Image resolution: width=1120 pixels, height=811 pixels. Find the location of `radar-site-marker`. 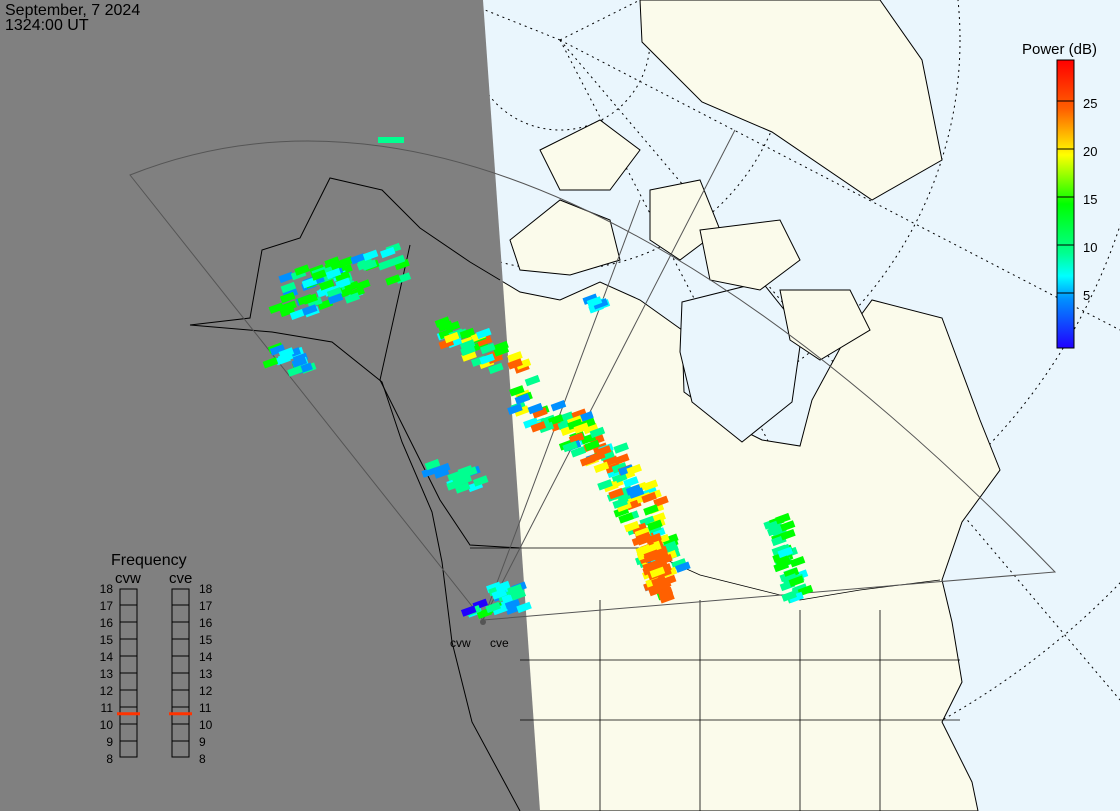

radar-site-marker is located at coordinates (483, 622).